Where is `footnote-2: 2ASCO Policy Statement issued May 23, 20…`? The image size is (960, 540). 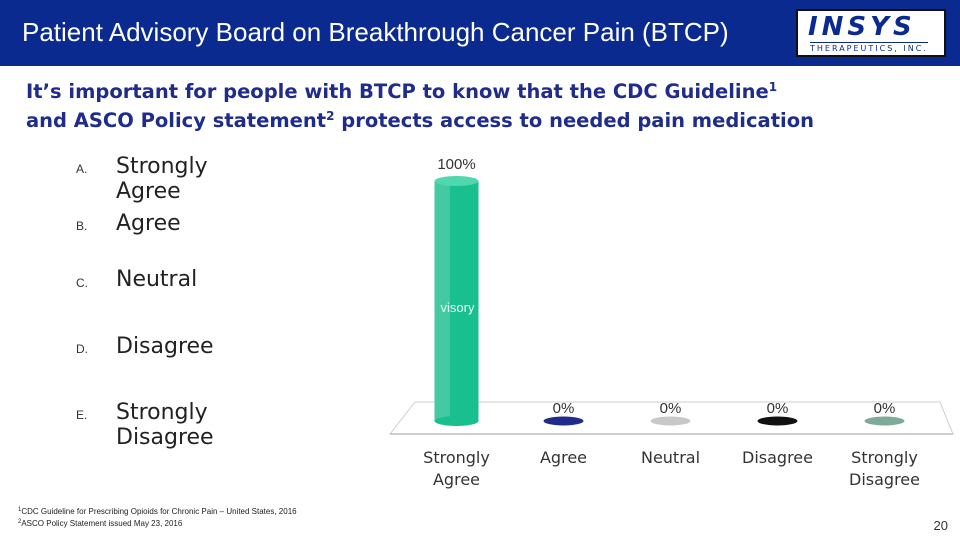
footnote-2: 2ASCO Policy Statement issued May 23, 20… is located at coordinates (157, 524).